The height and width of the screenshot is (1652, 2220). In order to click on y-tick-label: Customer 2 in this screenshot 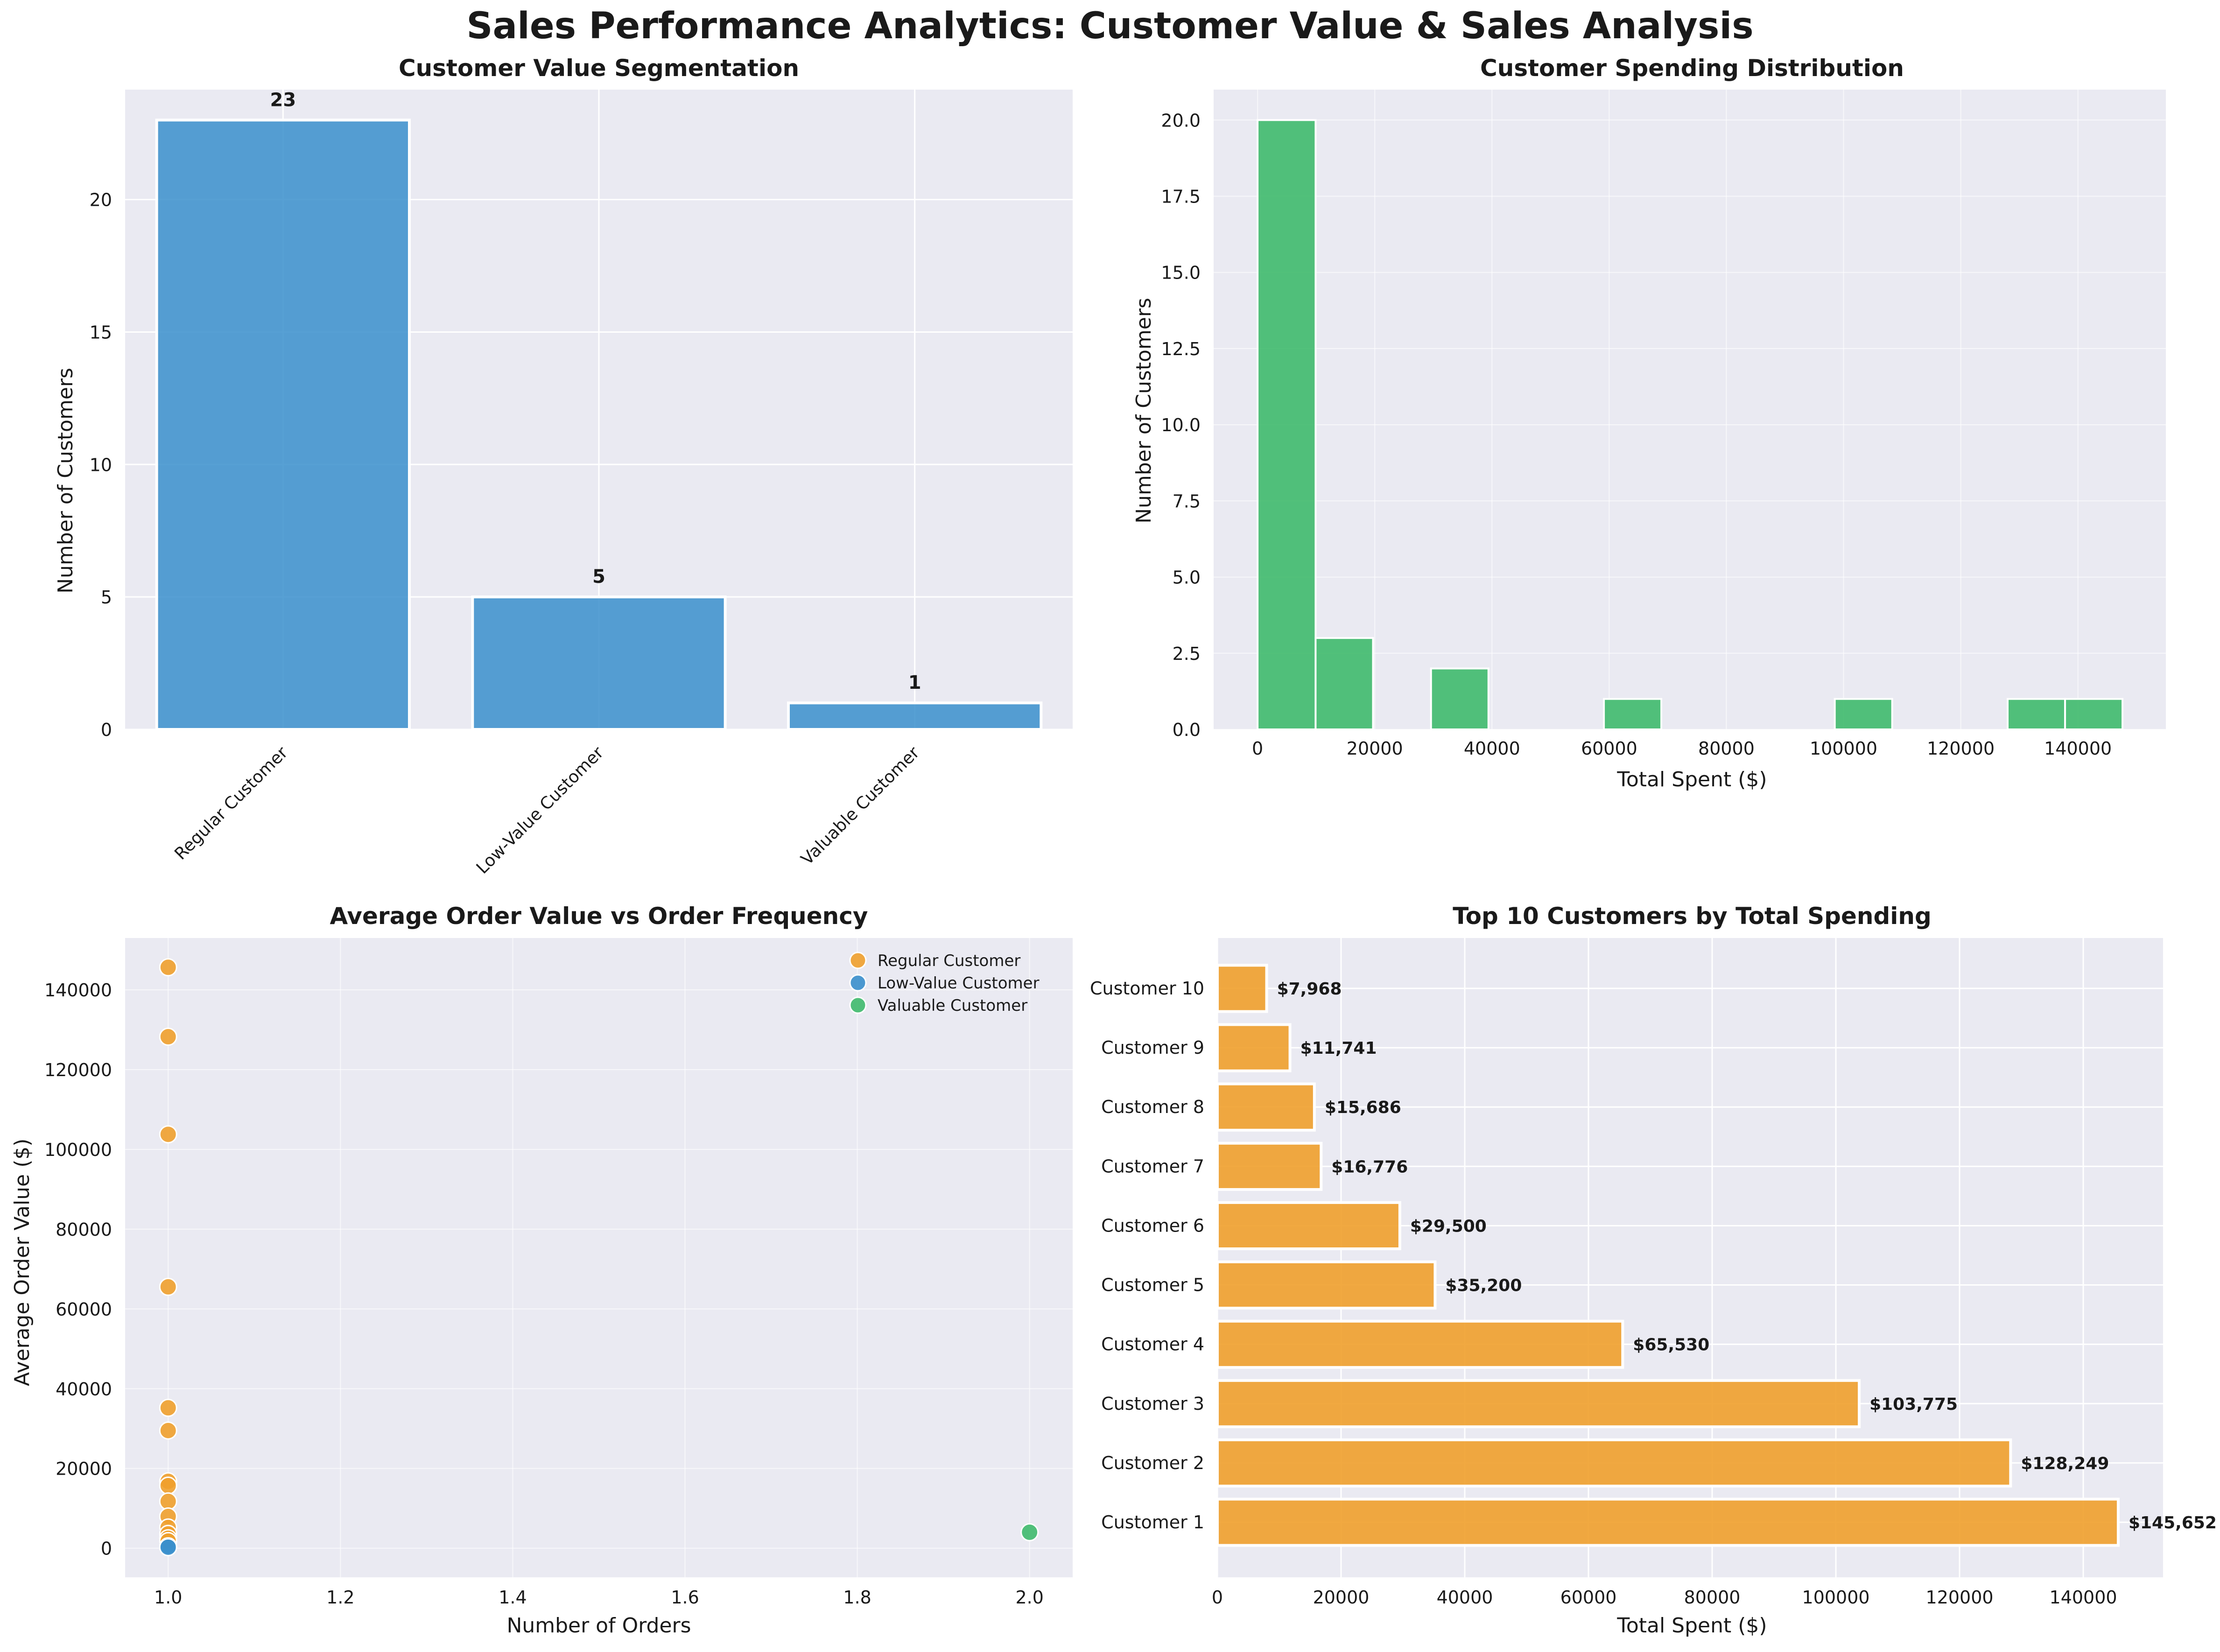, I will do `click(1152, 1463)`.